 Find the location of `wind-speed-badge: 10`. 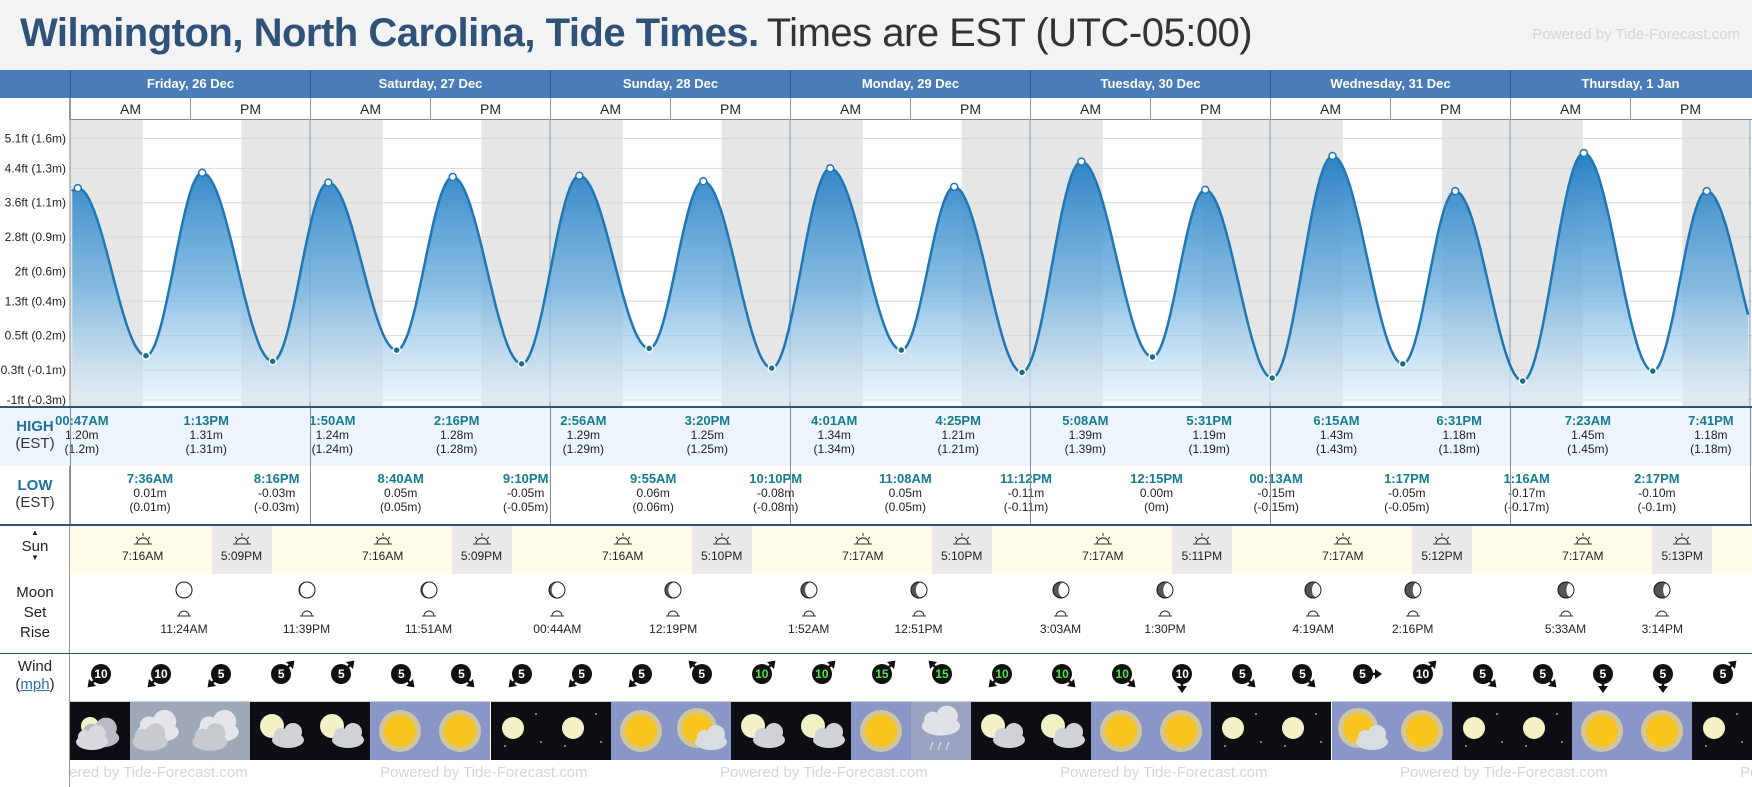

wind-speed-badge: 10 is located at coordinates (161, 674).